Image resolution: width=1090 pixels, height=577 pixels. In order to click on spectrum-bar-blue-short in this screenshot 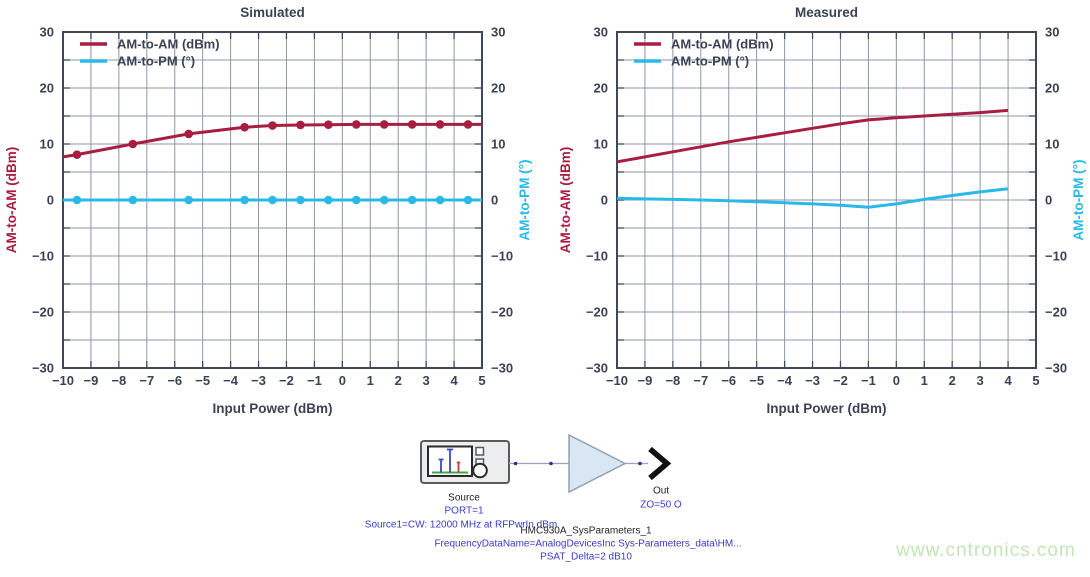, I will do `click(441, 465)`.